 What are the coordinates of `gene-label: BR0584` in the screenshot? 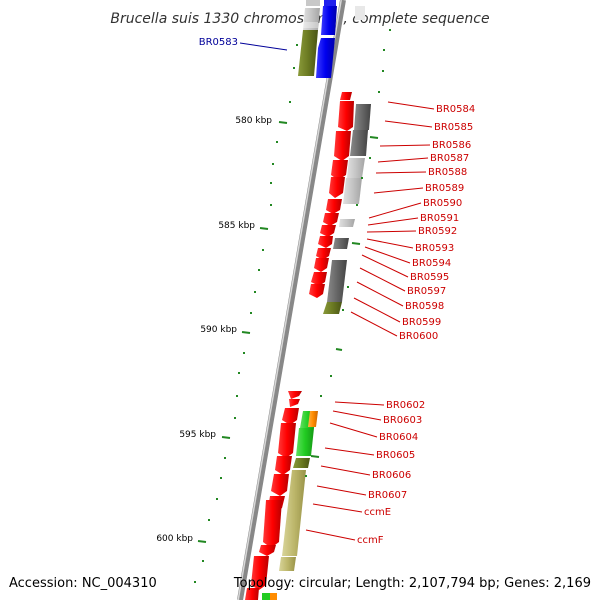 It's located at (455, 109).